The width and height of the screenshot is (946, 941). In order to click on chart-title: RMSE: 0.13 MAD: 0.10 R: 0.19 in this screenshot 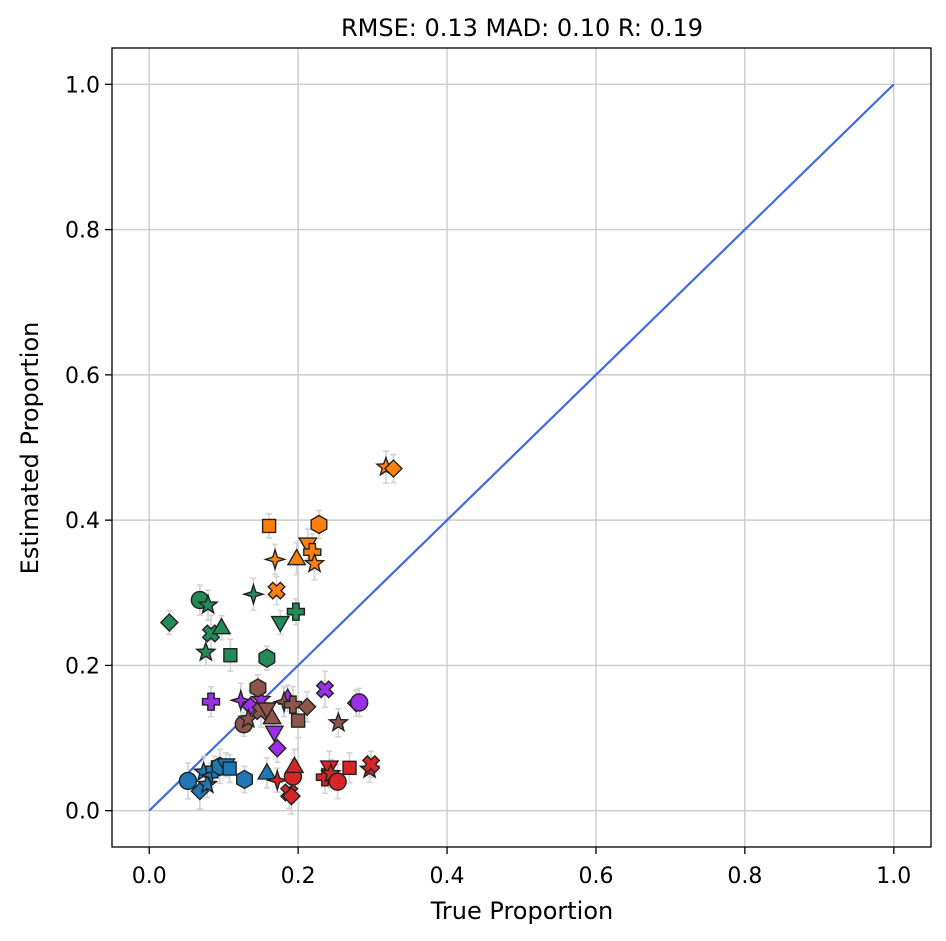, I will do `click(522, 28)`.